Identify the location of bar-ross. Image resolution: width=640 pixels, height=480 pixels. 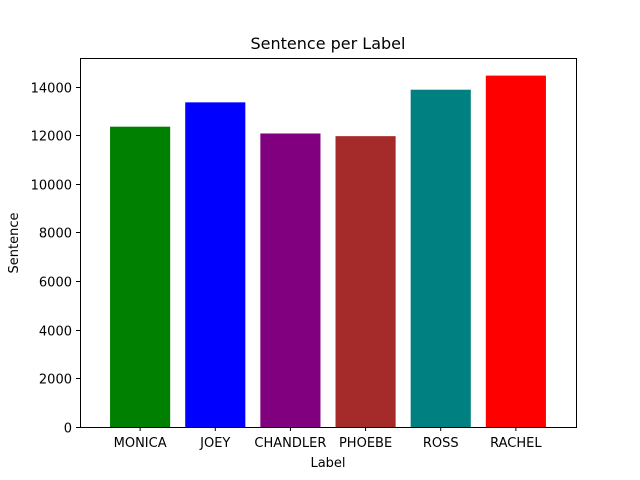
(440, 258).